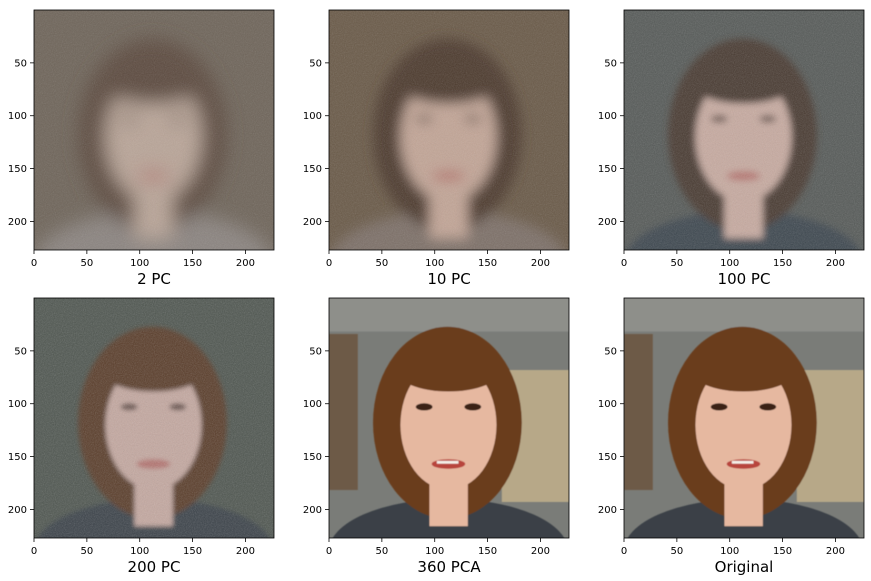 This screenshot has height=581, width=871. I want to click on subplot-panel: 0 50 100 150 200 50 100 150 200 200 PC, so click(141, 436).